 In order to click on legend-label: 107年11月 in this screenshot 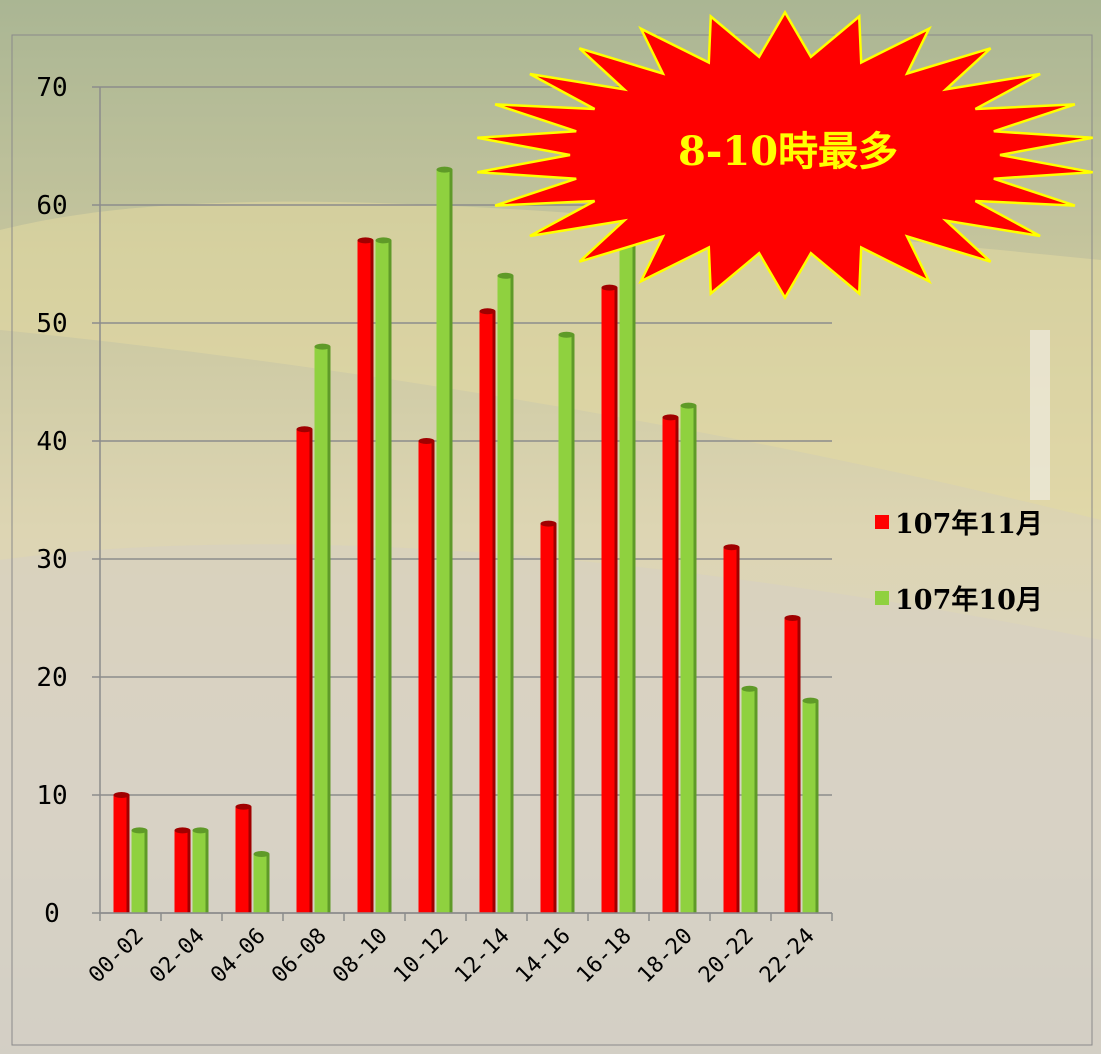, I will do `click(969, 524)`.